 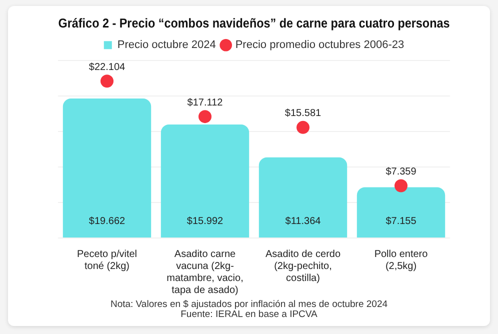 I want to click on legend-label: Precio octubre 2024, so click(x=166, y=45).